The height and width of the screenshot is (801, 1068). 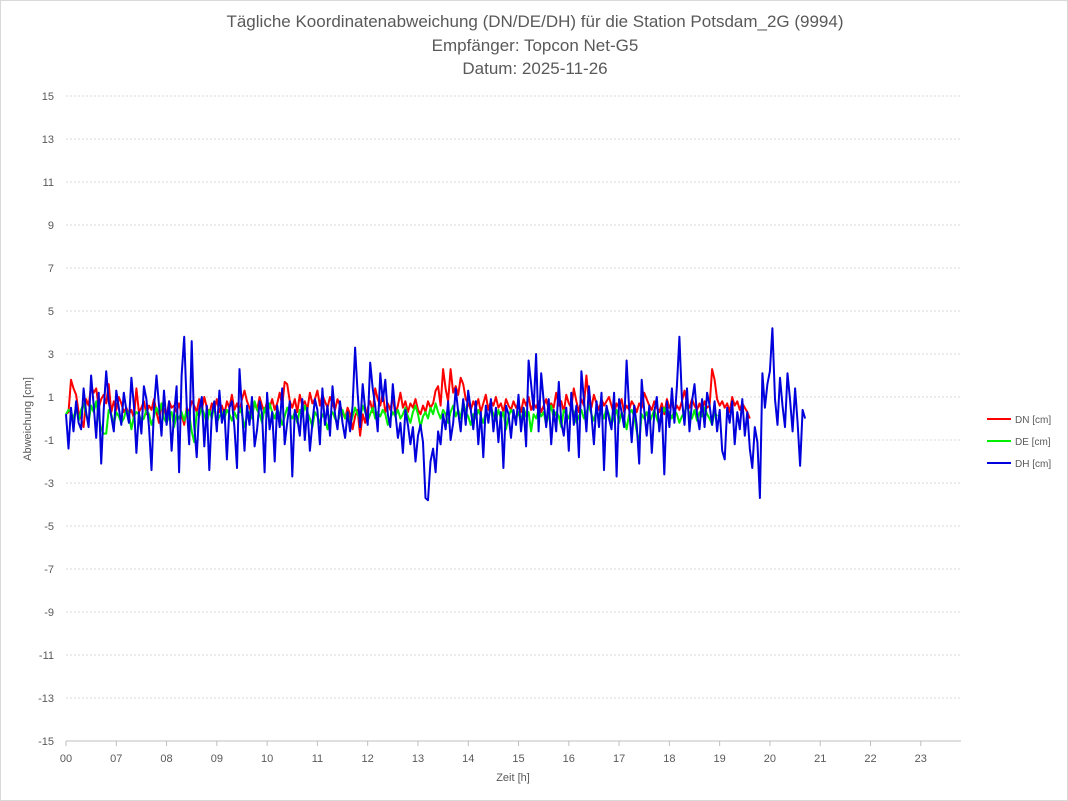 What do you see at coordinates (49, 441) in the screenshot?
I see `y-tick-label: -1` at bounding box center [49, 441].